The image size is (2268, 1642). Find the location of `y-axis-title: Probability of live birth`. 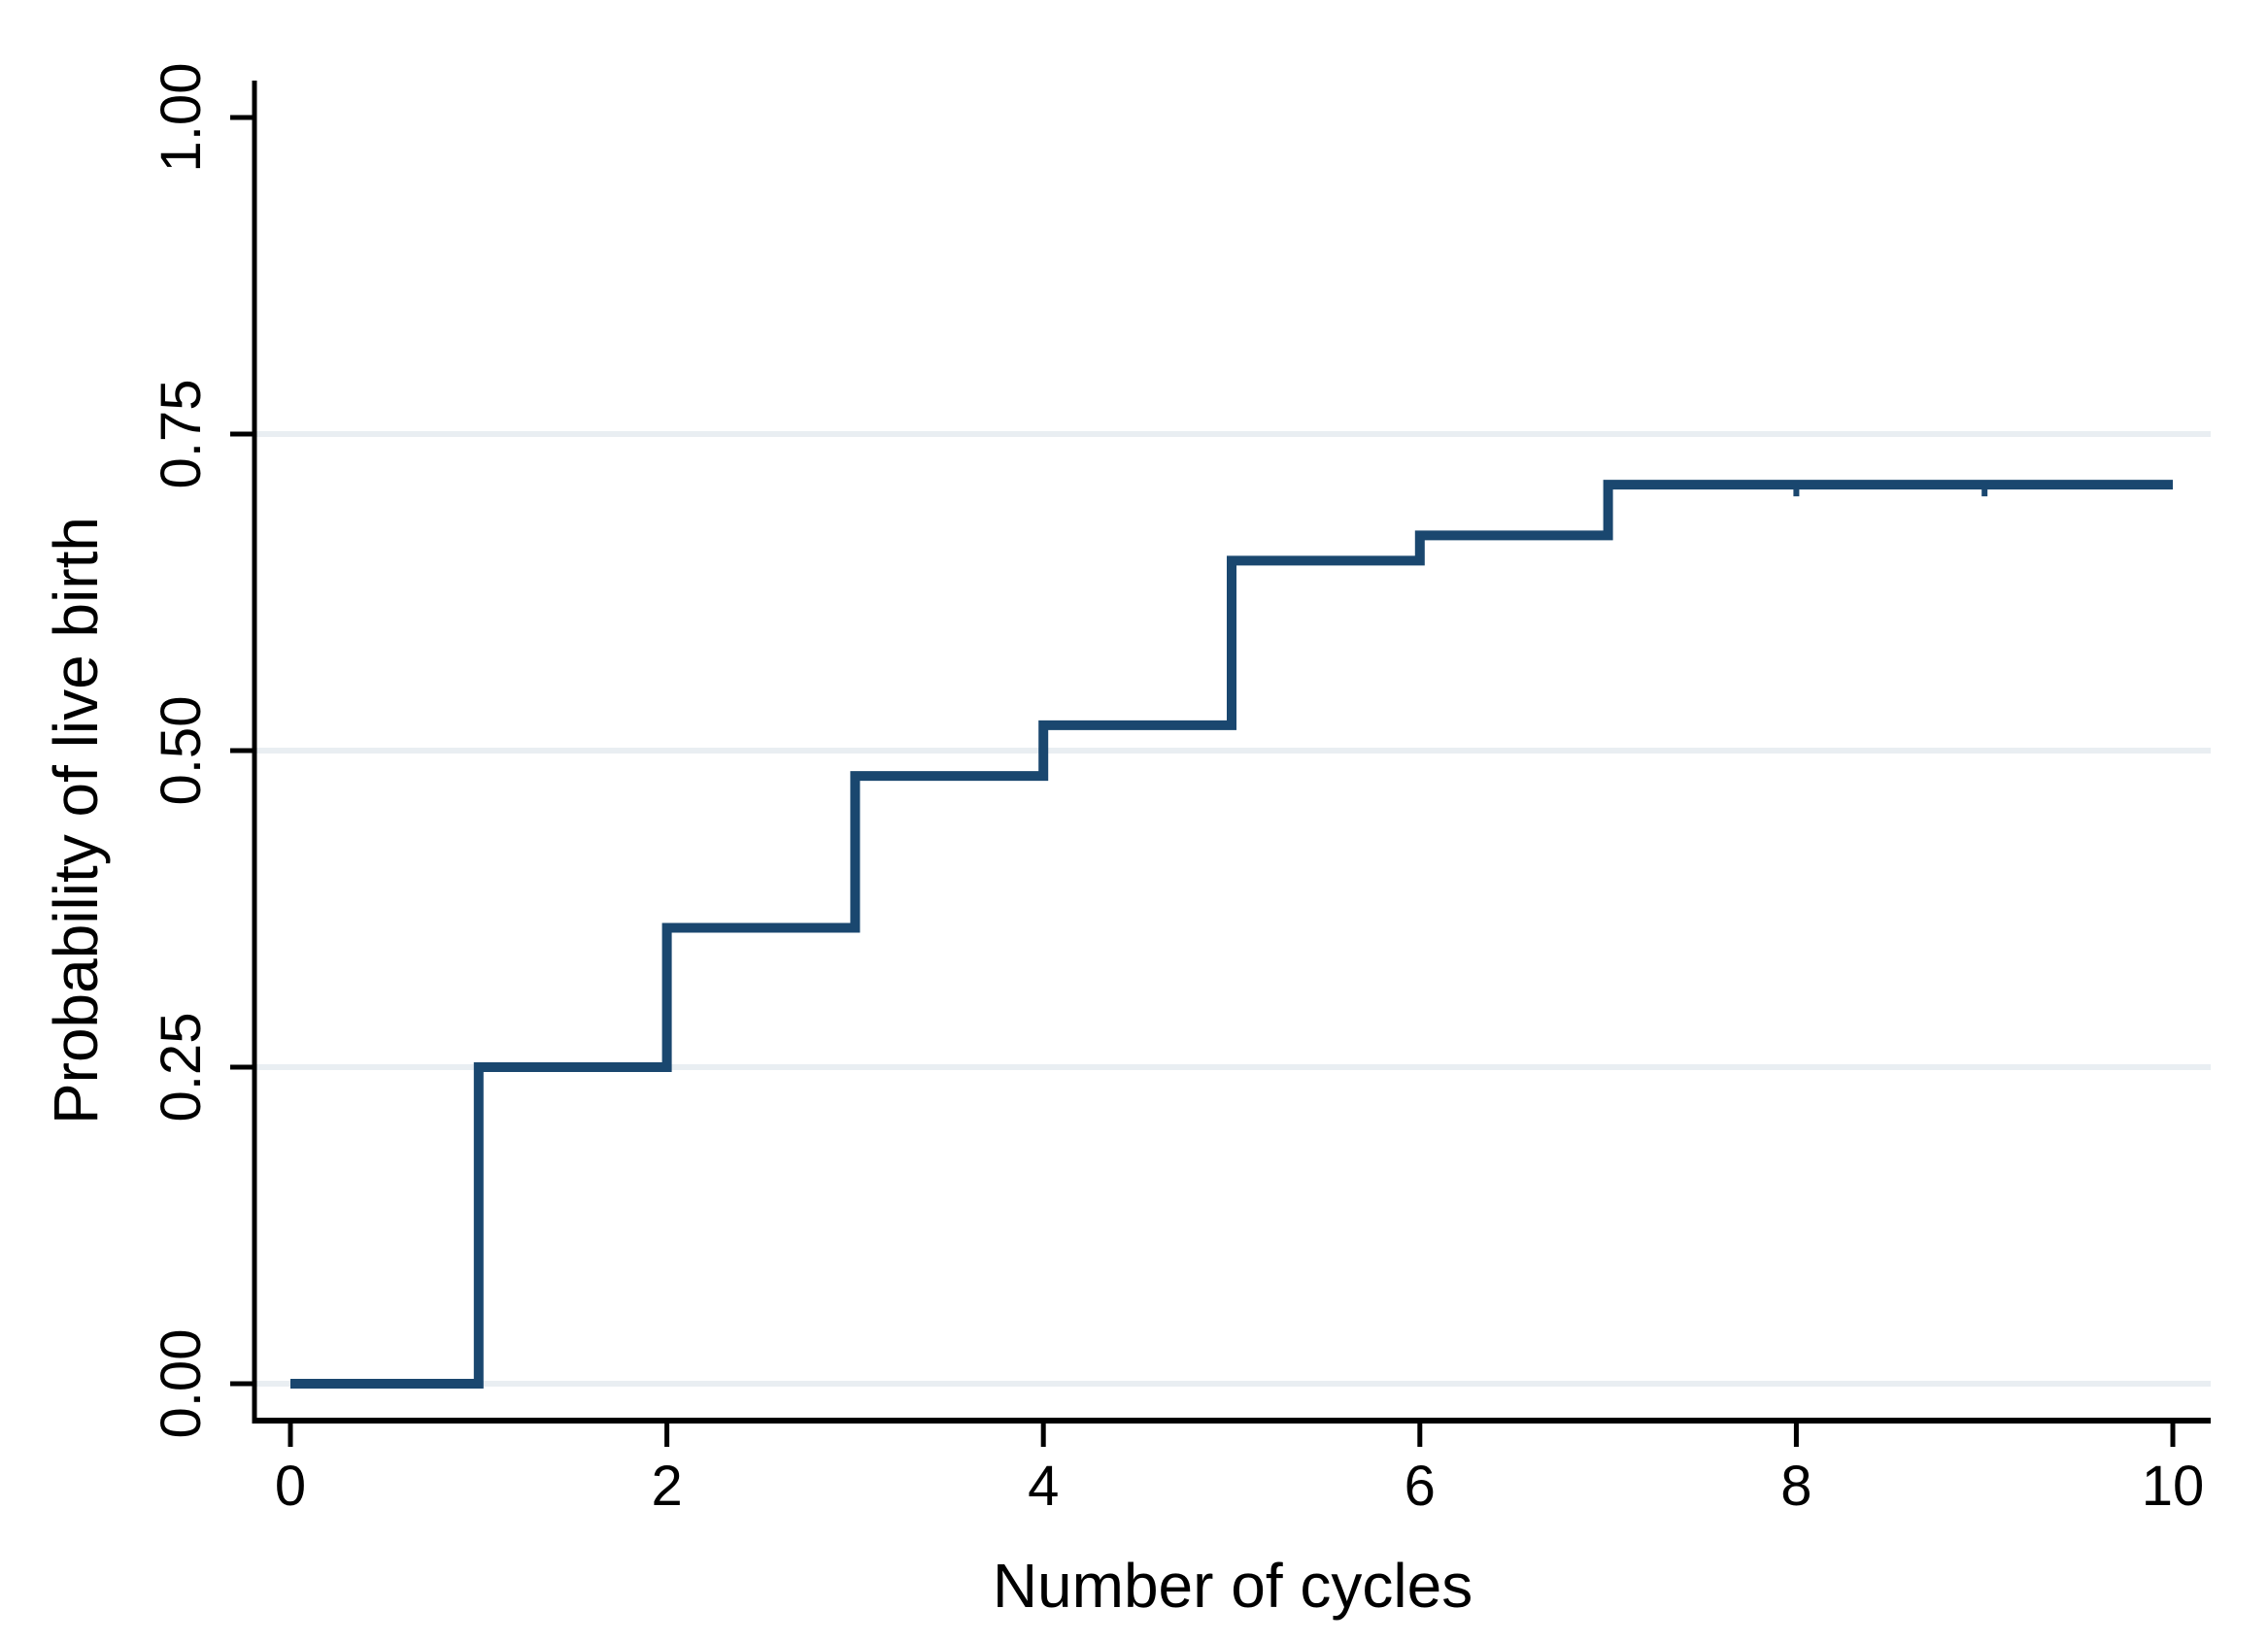

y-axis-title: Probability of live birth is located at coordinates (76, 821).